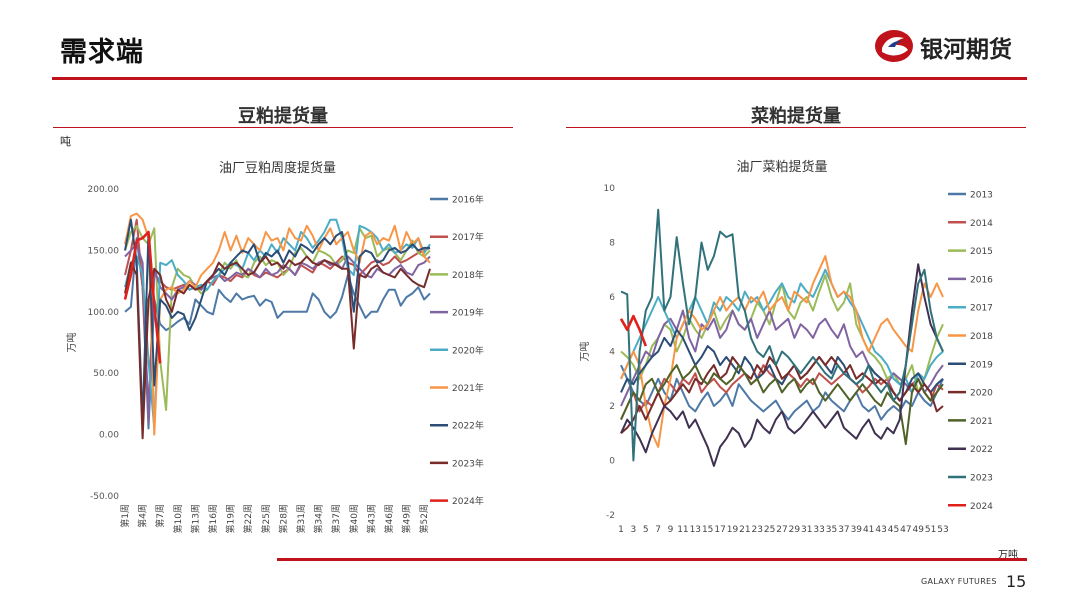 This screenshot has width=1080, height=608. I want to click on series-line-2022年, so click(277, 321).